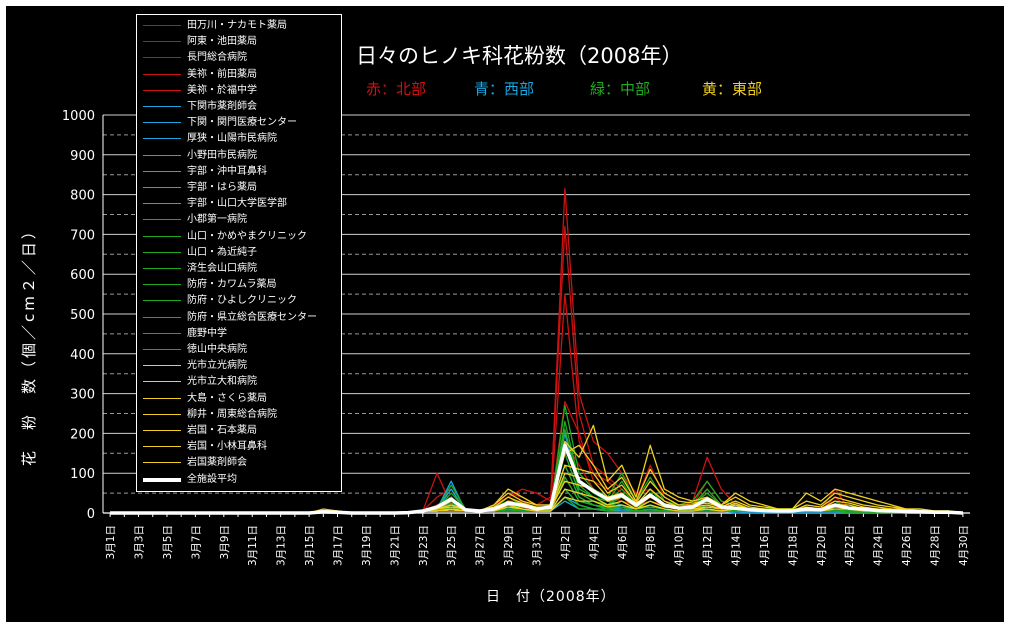  Describe the element at coordinates (212, 479) in the screenshot. I see `legend-label: 全施設平均` at that location.